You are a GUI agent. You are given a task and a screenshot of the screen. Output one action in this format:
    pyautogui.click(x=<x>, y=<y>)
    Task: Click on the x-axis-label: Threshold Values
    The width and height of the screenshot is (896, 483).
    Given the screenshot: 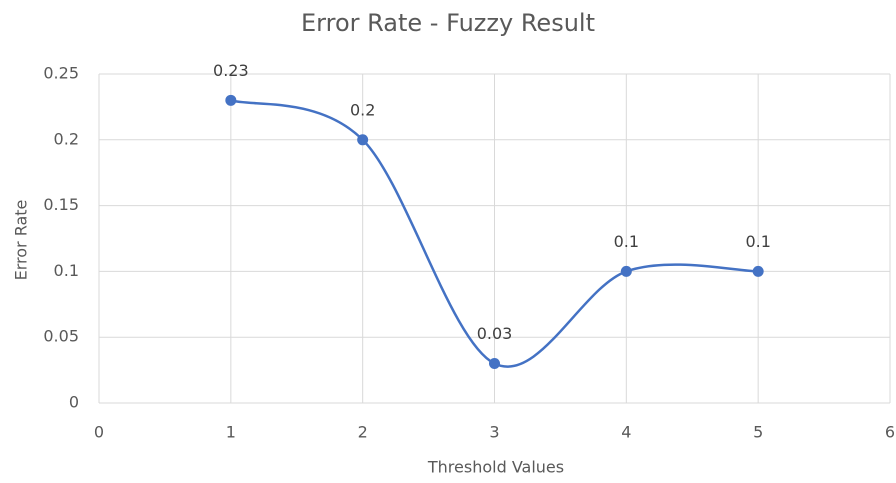 What is the action you would take?
    pyautogui.click(x=495, y=467)
    